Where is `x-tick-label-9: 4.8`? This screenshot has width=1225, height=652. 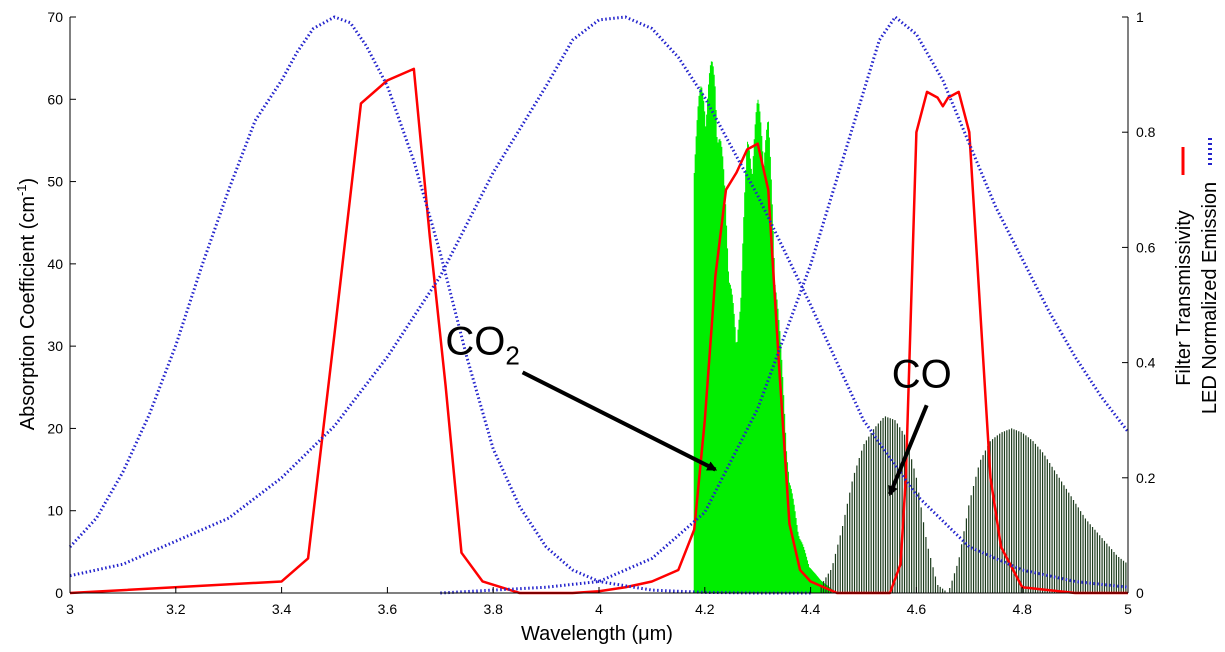 x-tick-label-9: 4.8 is located at coordinates (1022, 609).